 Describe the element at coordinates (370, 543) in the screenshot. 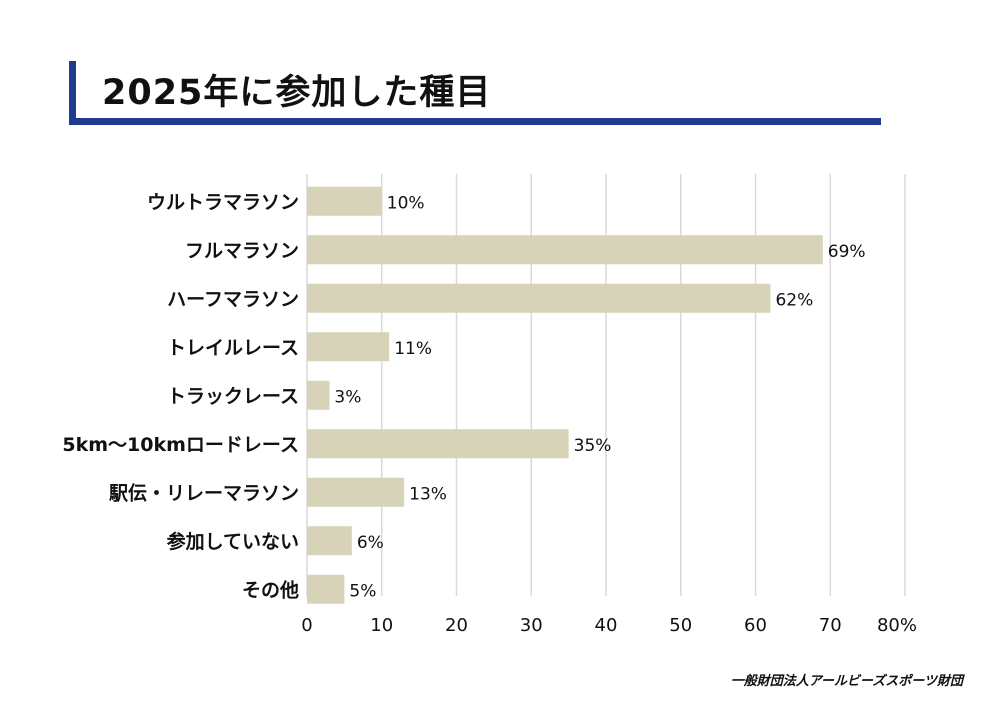

I see `value-label-7: 6%` at that location.